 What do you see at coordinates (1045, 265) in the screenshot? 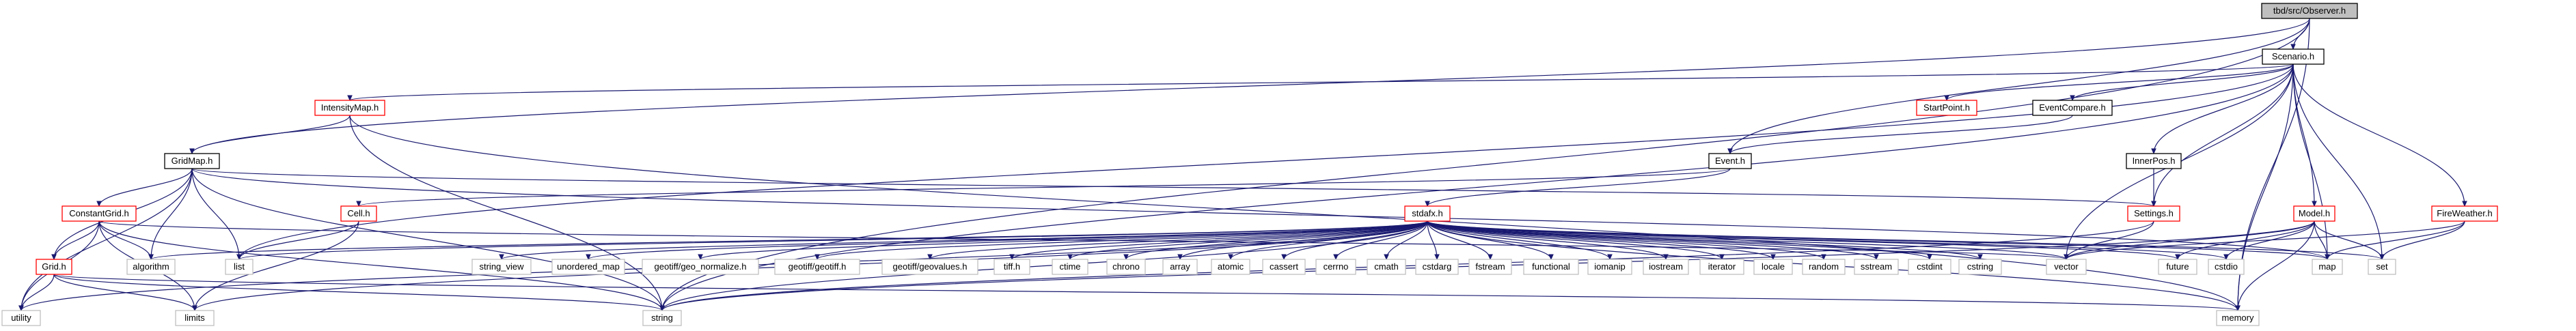
I see `edge-stdafx-to-string` at bounding box center [1045, 265].